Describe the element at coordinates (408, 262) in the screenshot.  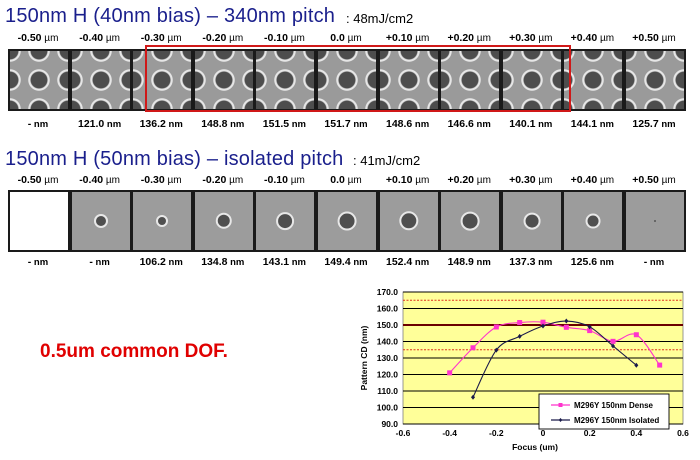
I see `cd-value: 152.4 nm` at that location.